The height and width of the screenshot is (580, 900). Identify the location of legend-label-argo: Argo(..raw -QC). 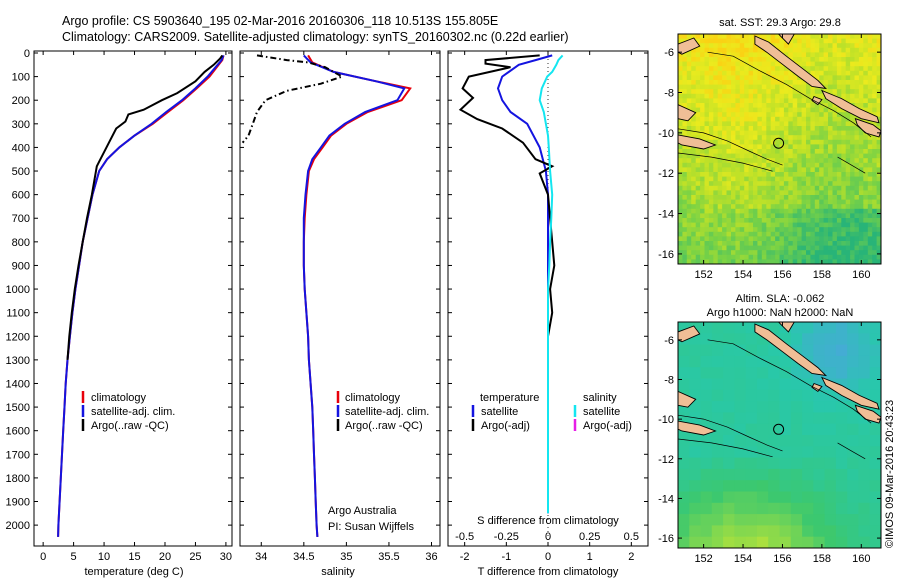
(384, 426).